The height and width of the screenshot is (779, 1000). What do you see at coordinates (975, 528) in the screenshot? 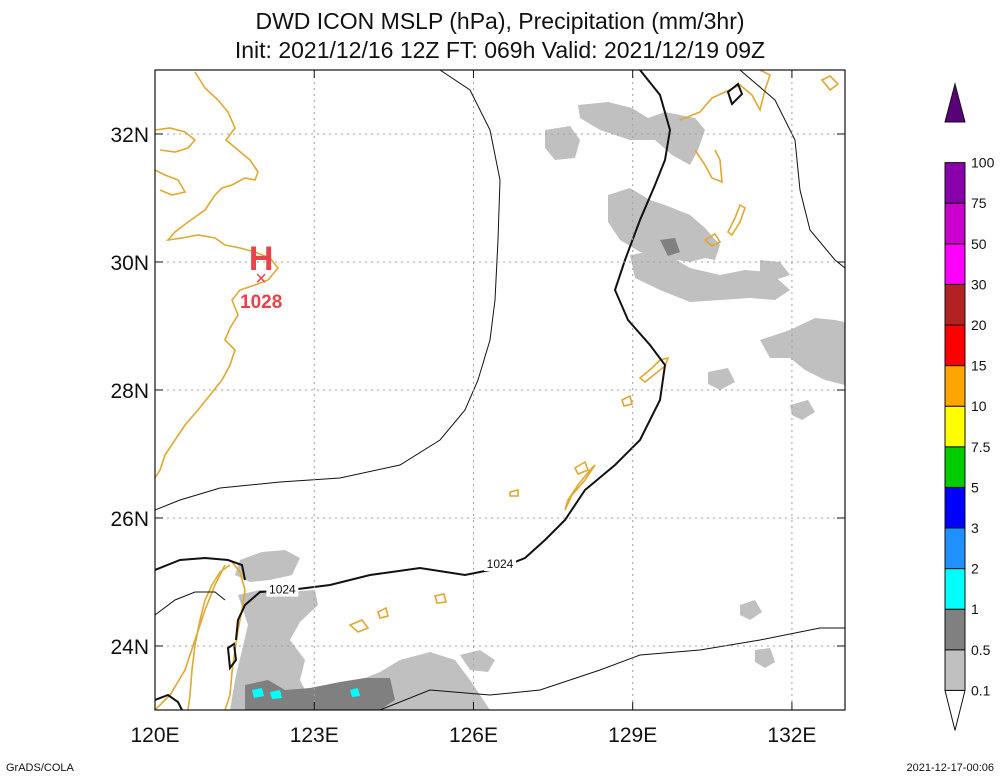
I see `colorbar-label: 3` at bounding box center [975, 528].